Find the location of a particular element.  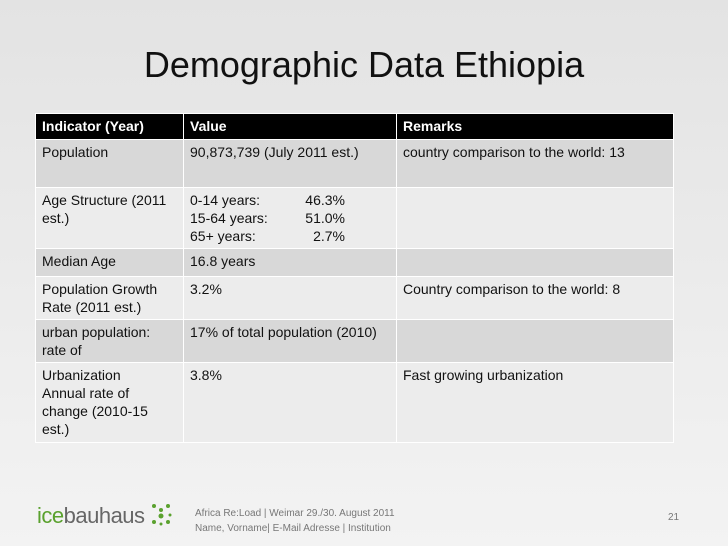

header-row: Indicator (Year) Value Remarks is located at coordinates (354, 126).